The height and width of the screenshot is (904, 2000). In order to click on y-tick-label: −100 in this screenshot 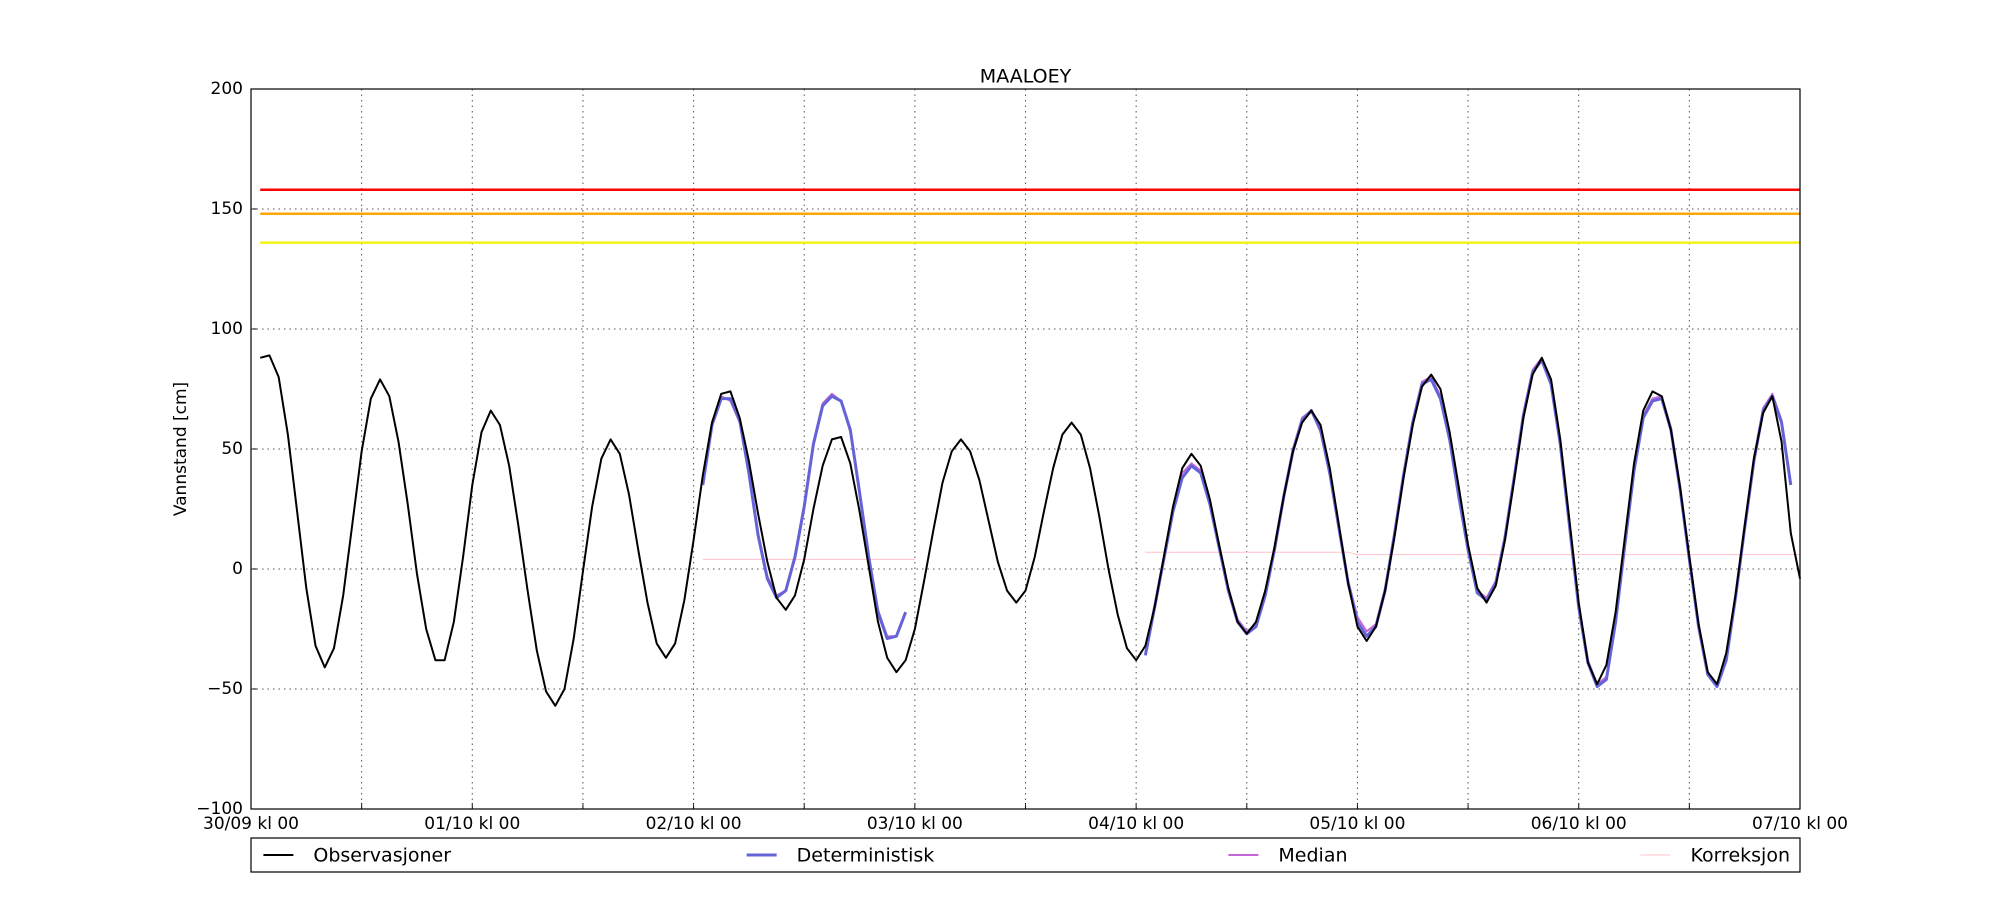, I will do `click(219, 809)`.